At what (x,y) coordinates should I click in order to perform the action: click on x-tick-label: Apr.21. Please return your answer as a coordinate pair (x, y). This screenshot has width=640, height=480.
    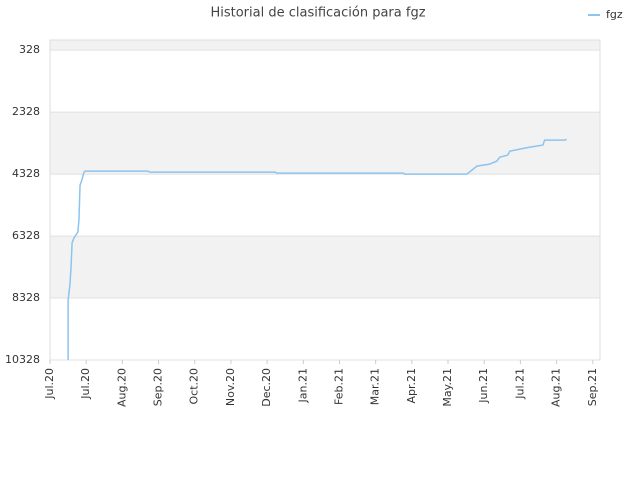
    Looking at the image, I should click on (411, 386).